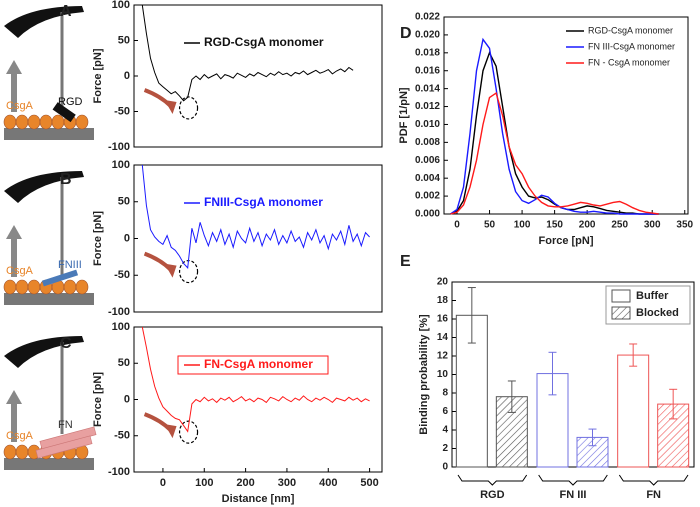 The height and width of the screenshot is (507, 700). Describe the element at coordinates (619, 225) in the screenshot. I see `x-tick-label: 250` at that location.